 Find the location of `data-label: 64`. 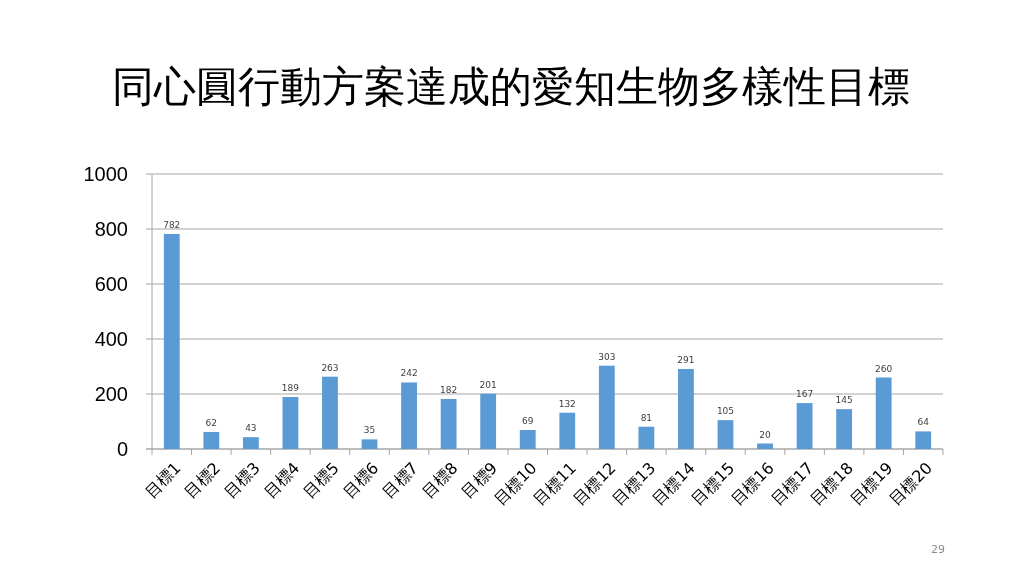

data-label: 64 is located at coordinates (923, 422).